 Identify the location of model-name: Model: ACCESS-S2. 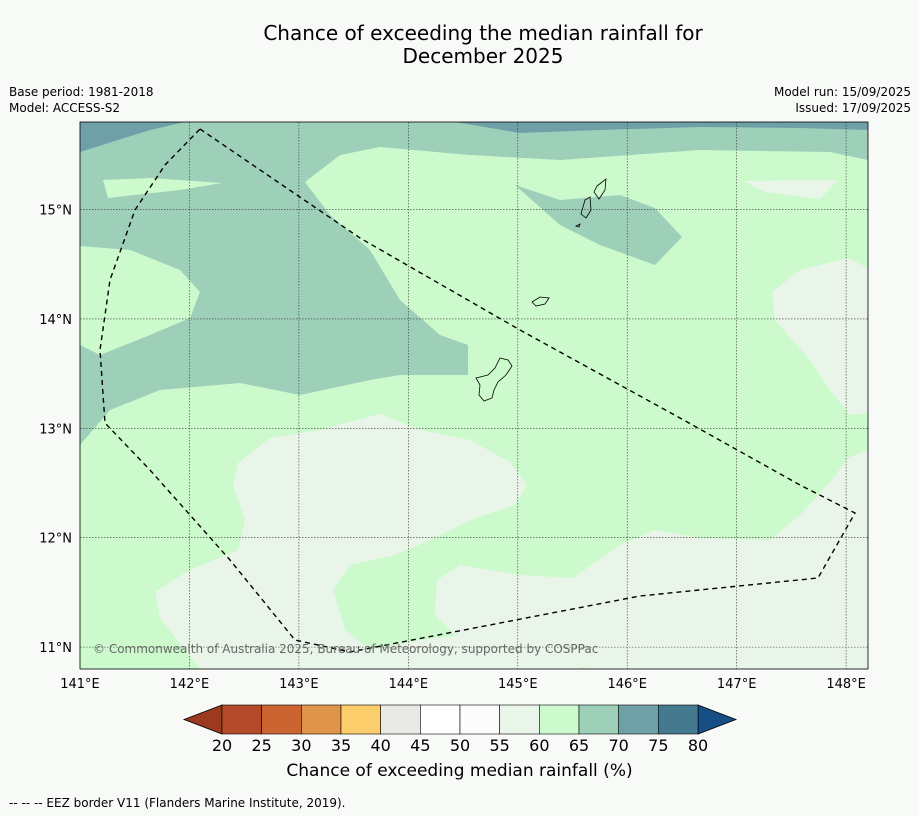
(65, 108).